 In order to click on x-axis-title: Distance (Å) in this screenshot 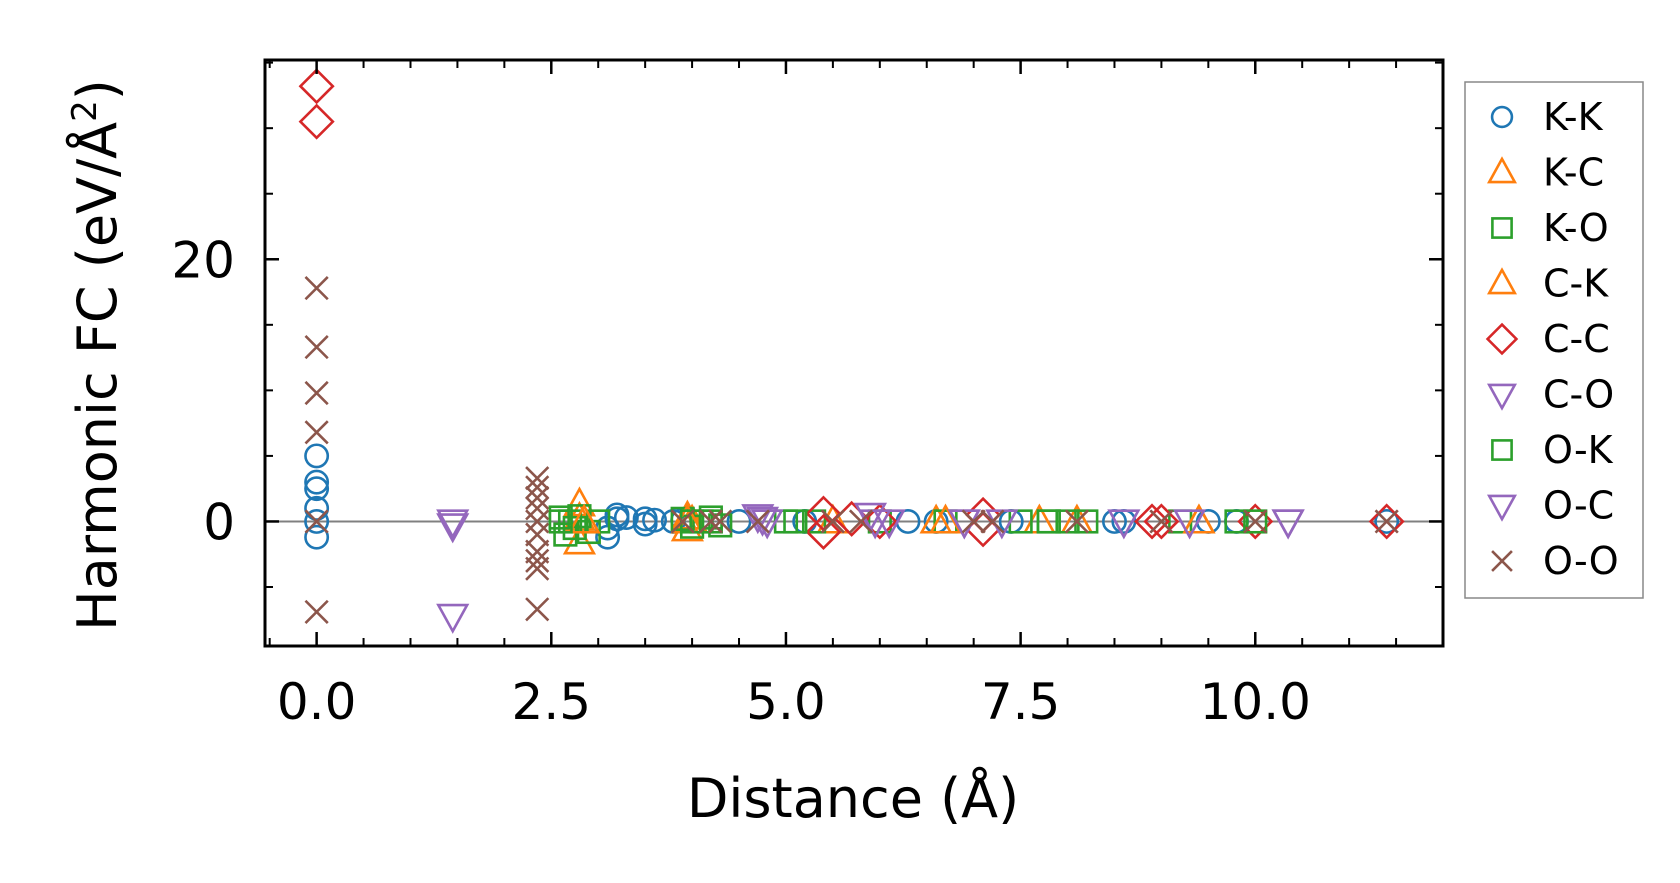, I will do `click(853, 798)`.